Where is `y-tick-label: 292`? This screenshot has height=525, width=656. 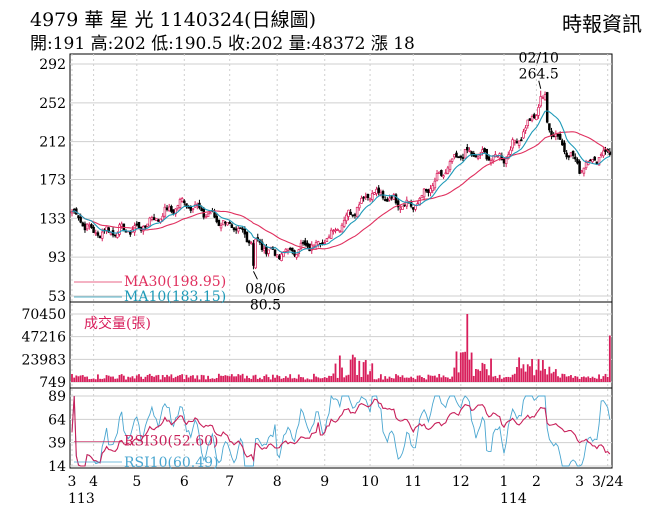
y-tick-label: 292 is located at coordinates (52, 65).